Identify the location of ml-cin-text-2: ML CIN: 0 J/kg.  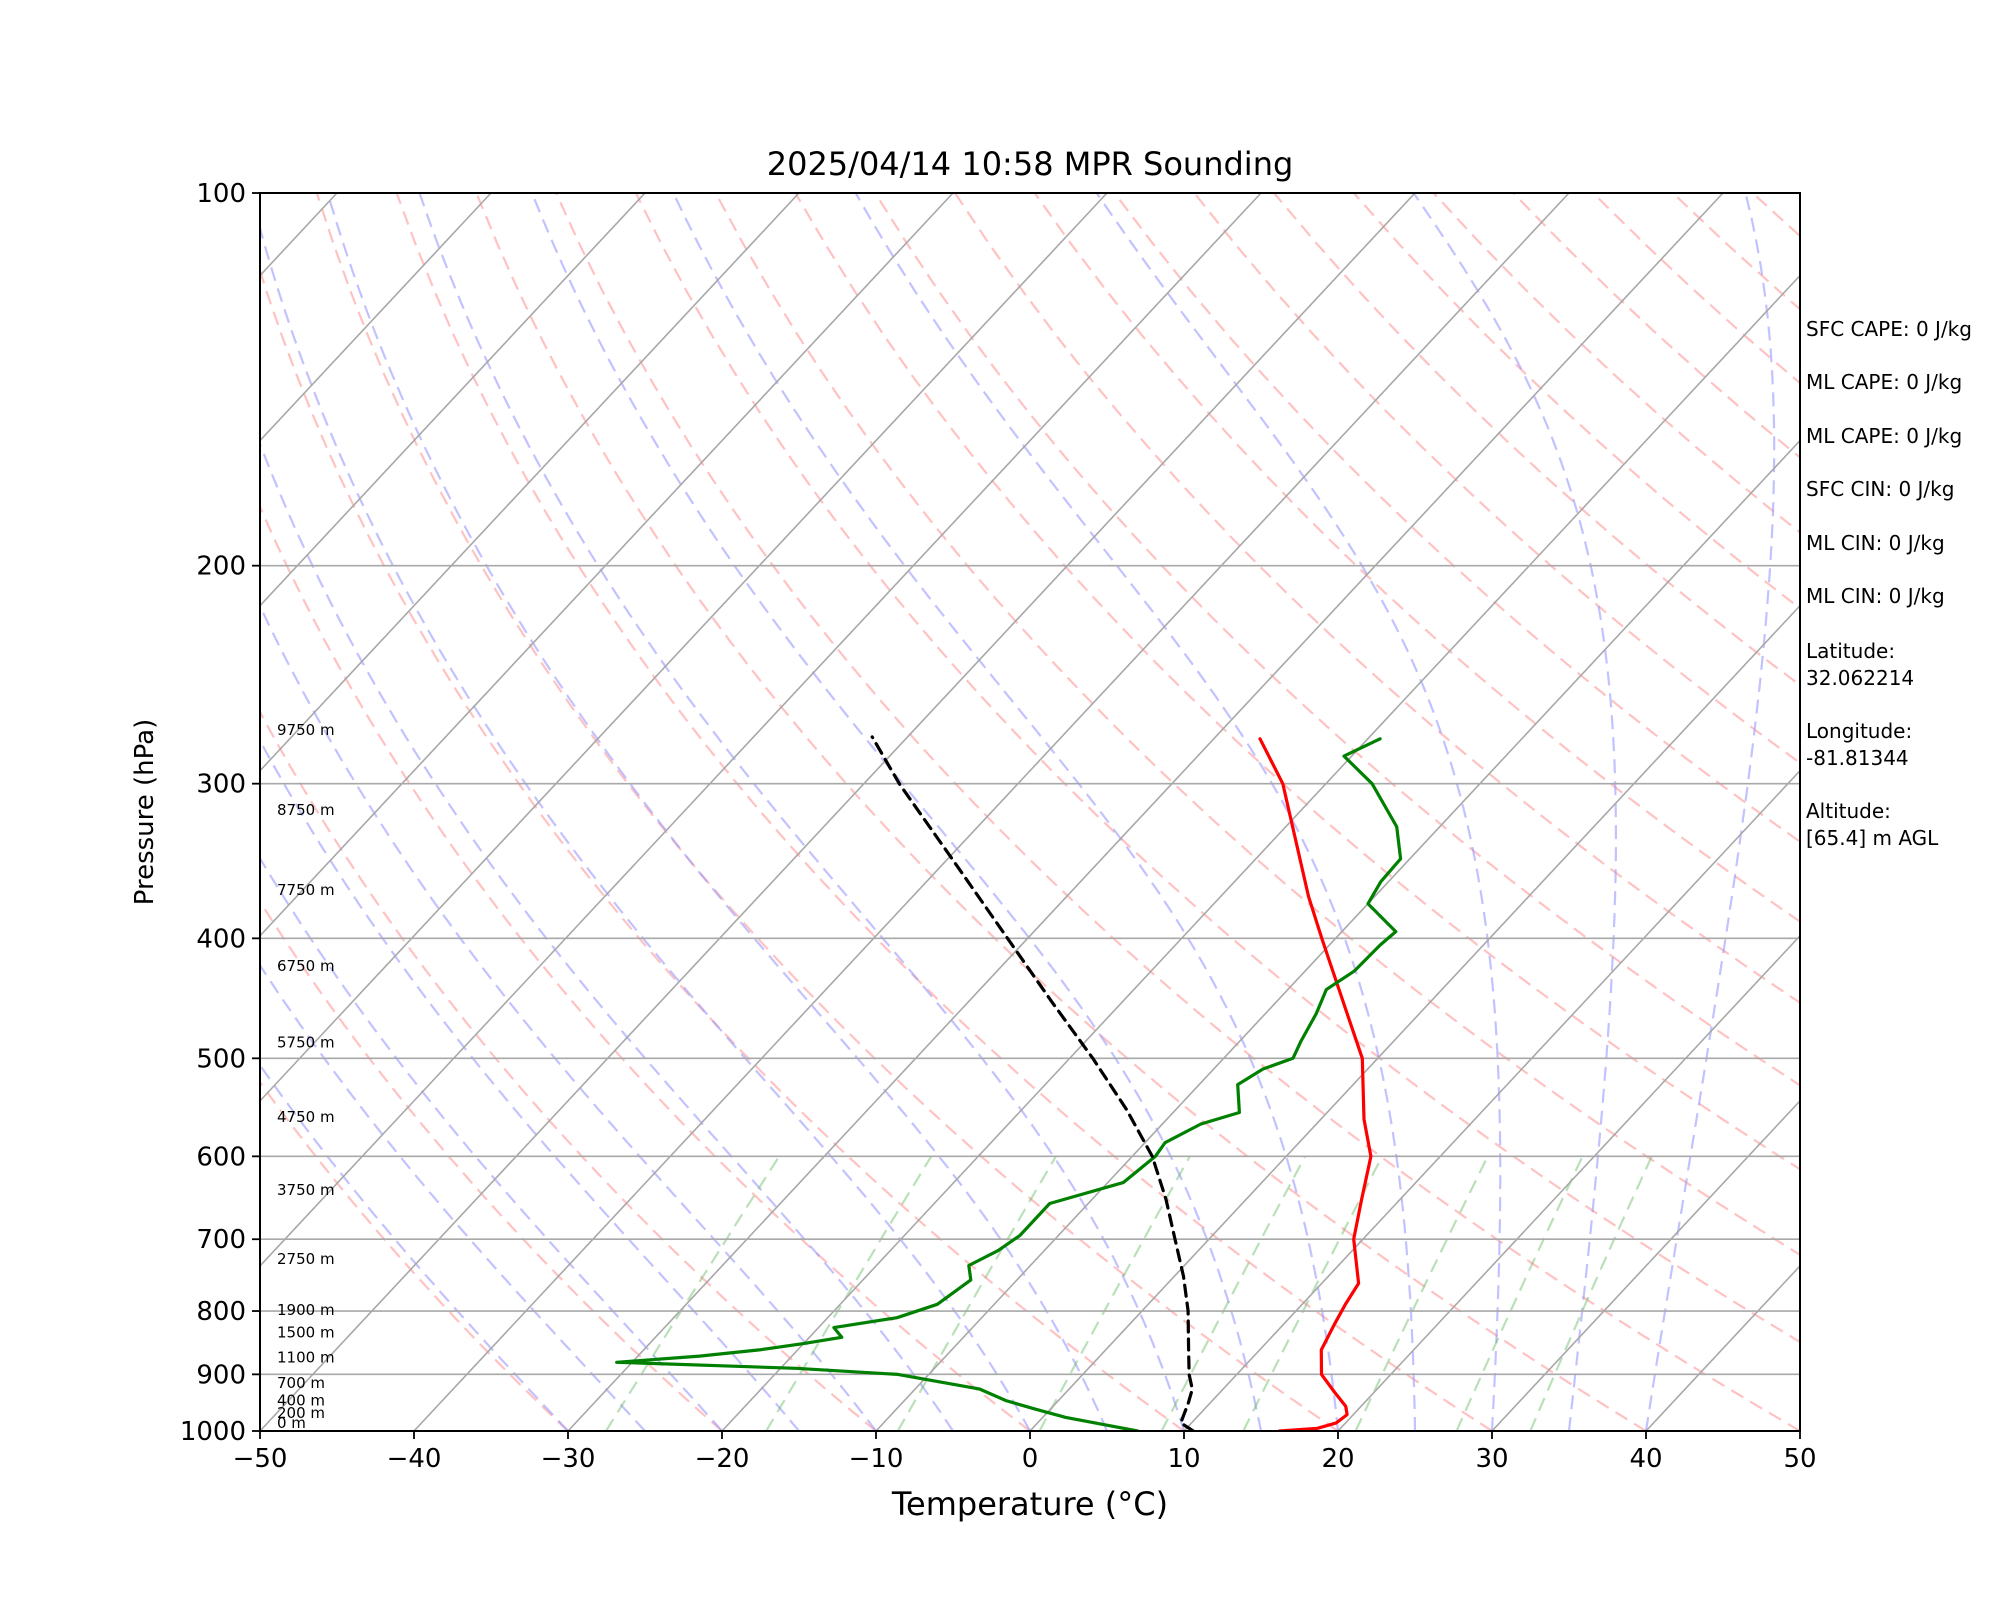
(1875, 596).